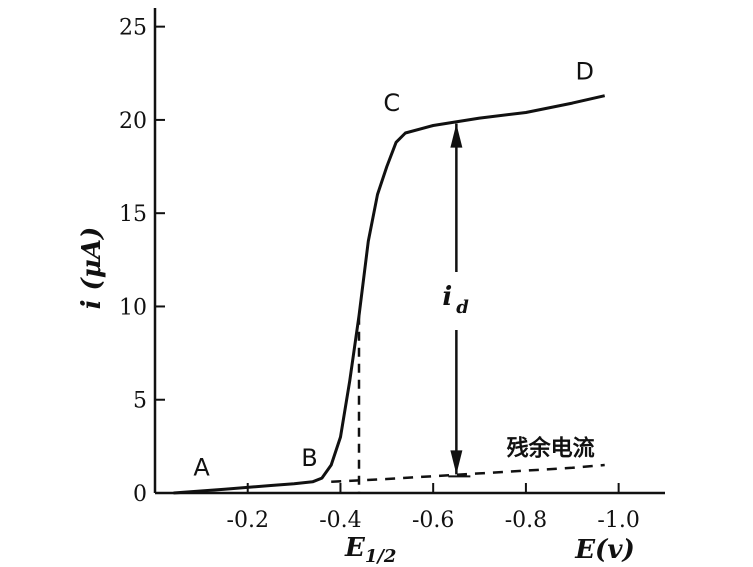 The height and width of the screenshot is (567, 753). I want to click on y-tick-label-15: 15, so click(133, 214).